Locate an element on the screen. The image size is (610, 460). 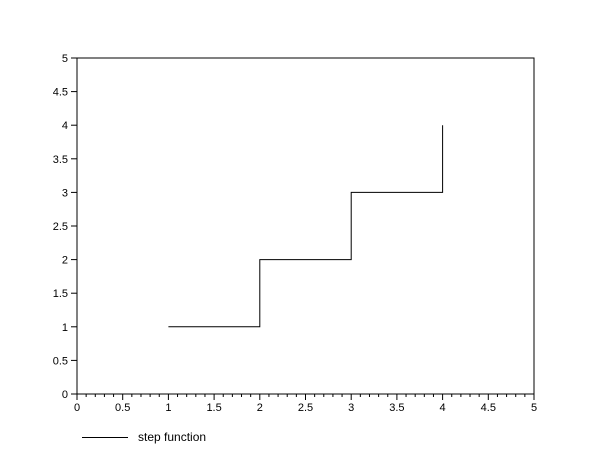
y-tick-label: 2 is located at coordinates (65, 261).